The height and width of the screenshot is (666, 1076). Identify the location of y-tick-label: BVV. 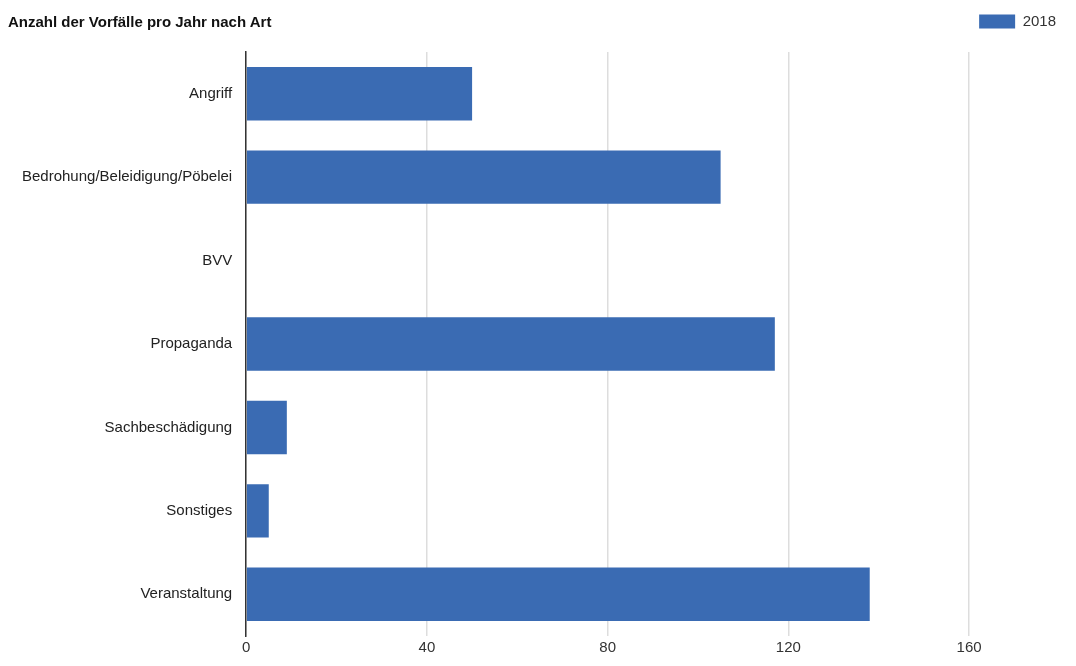
(217, 259).